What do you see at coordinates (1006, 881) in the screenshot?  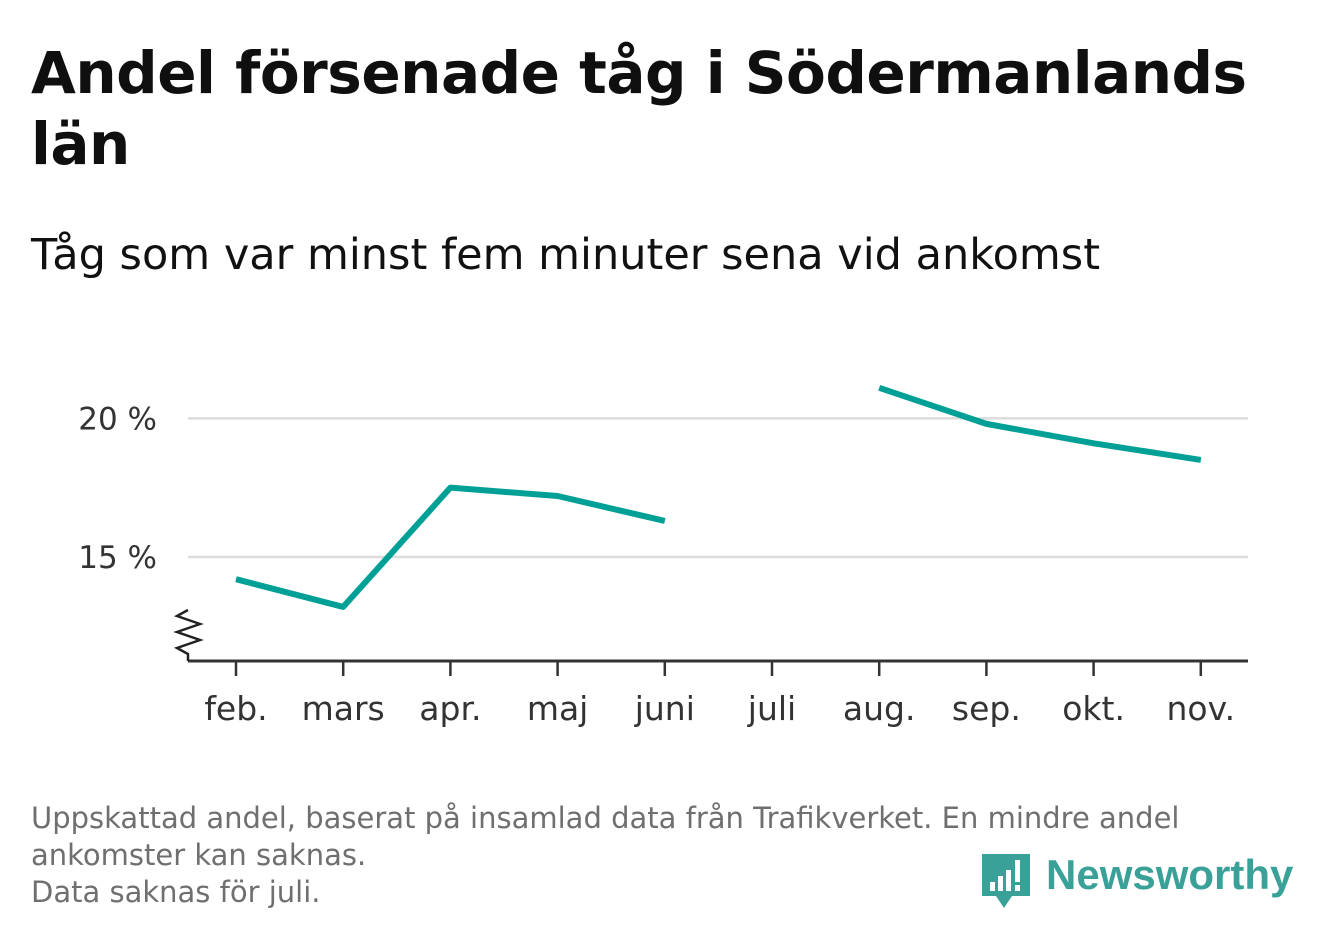 I see `newsworthy-logo-icon` at bounding box center [1006, 881].